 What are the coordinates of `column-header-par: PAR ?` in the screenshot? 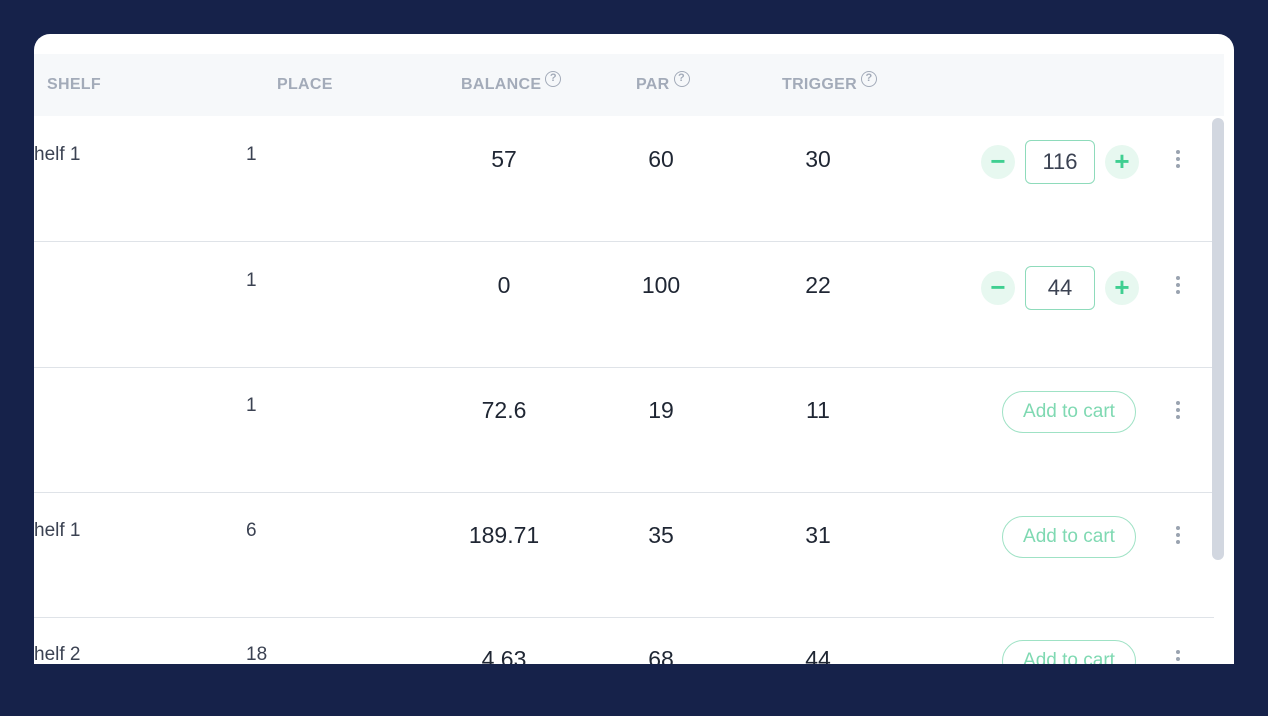 It's located at (663, 82).